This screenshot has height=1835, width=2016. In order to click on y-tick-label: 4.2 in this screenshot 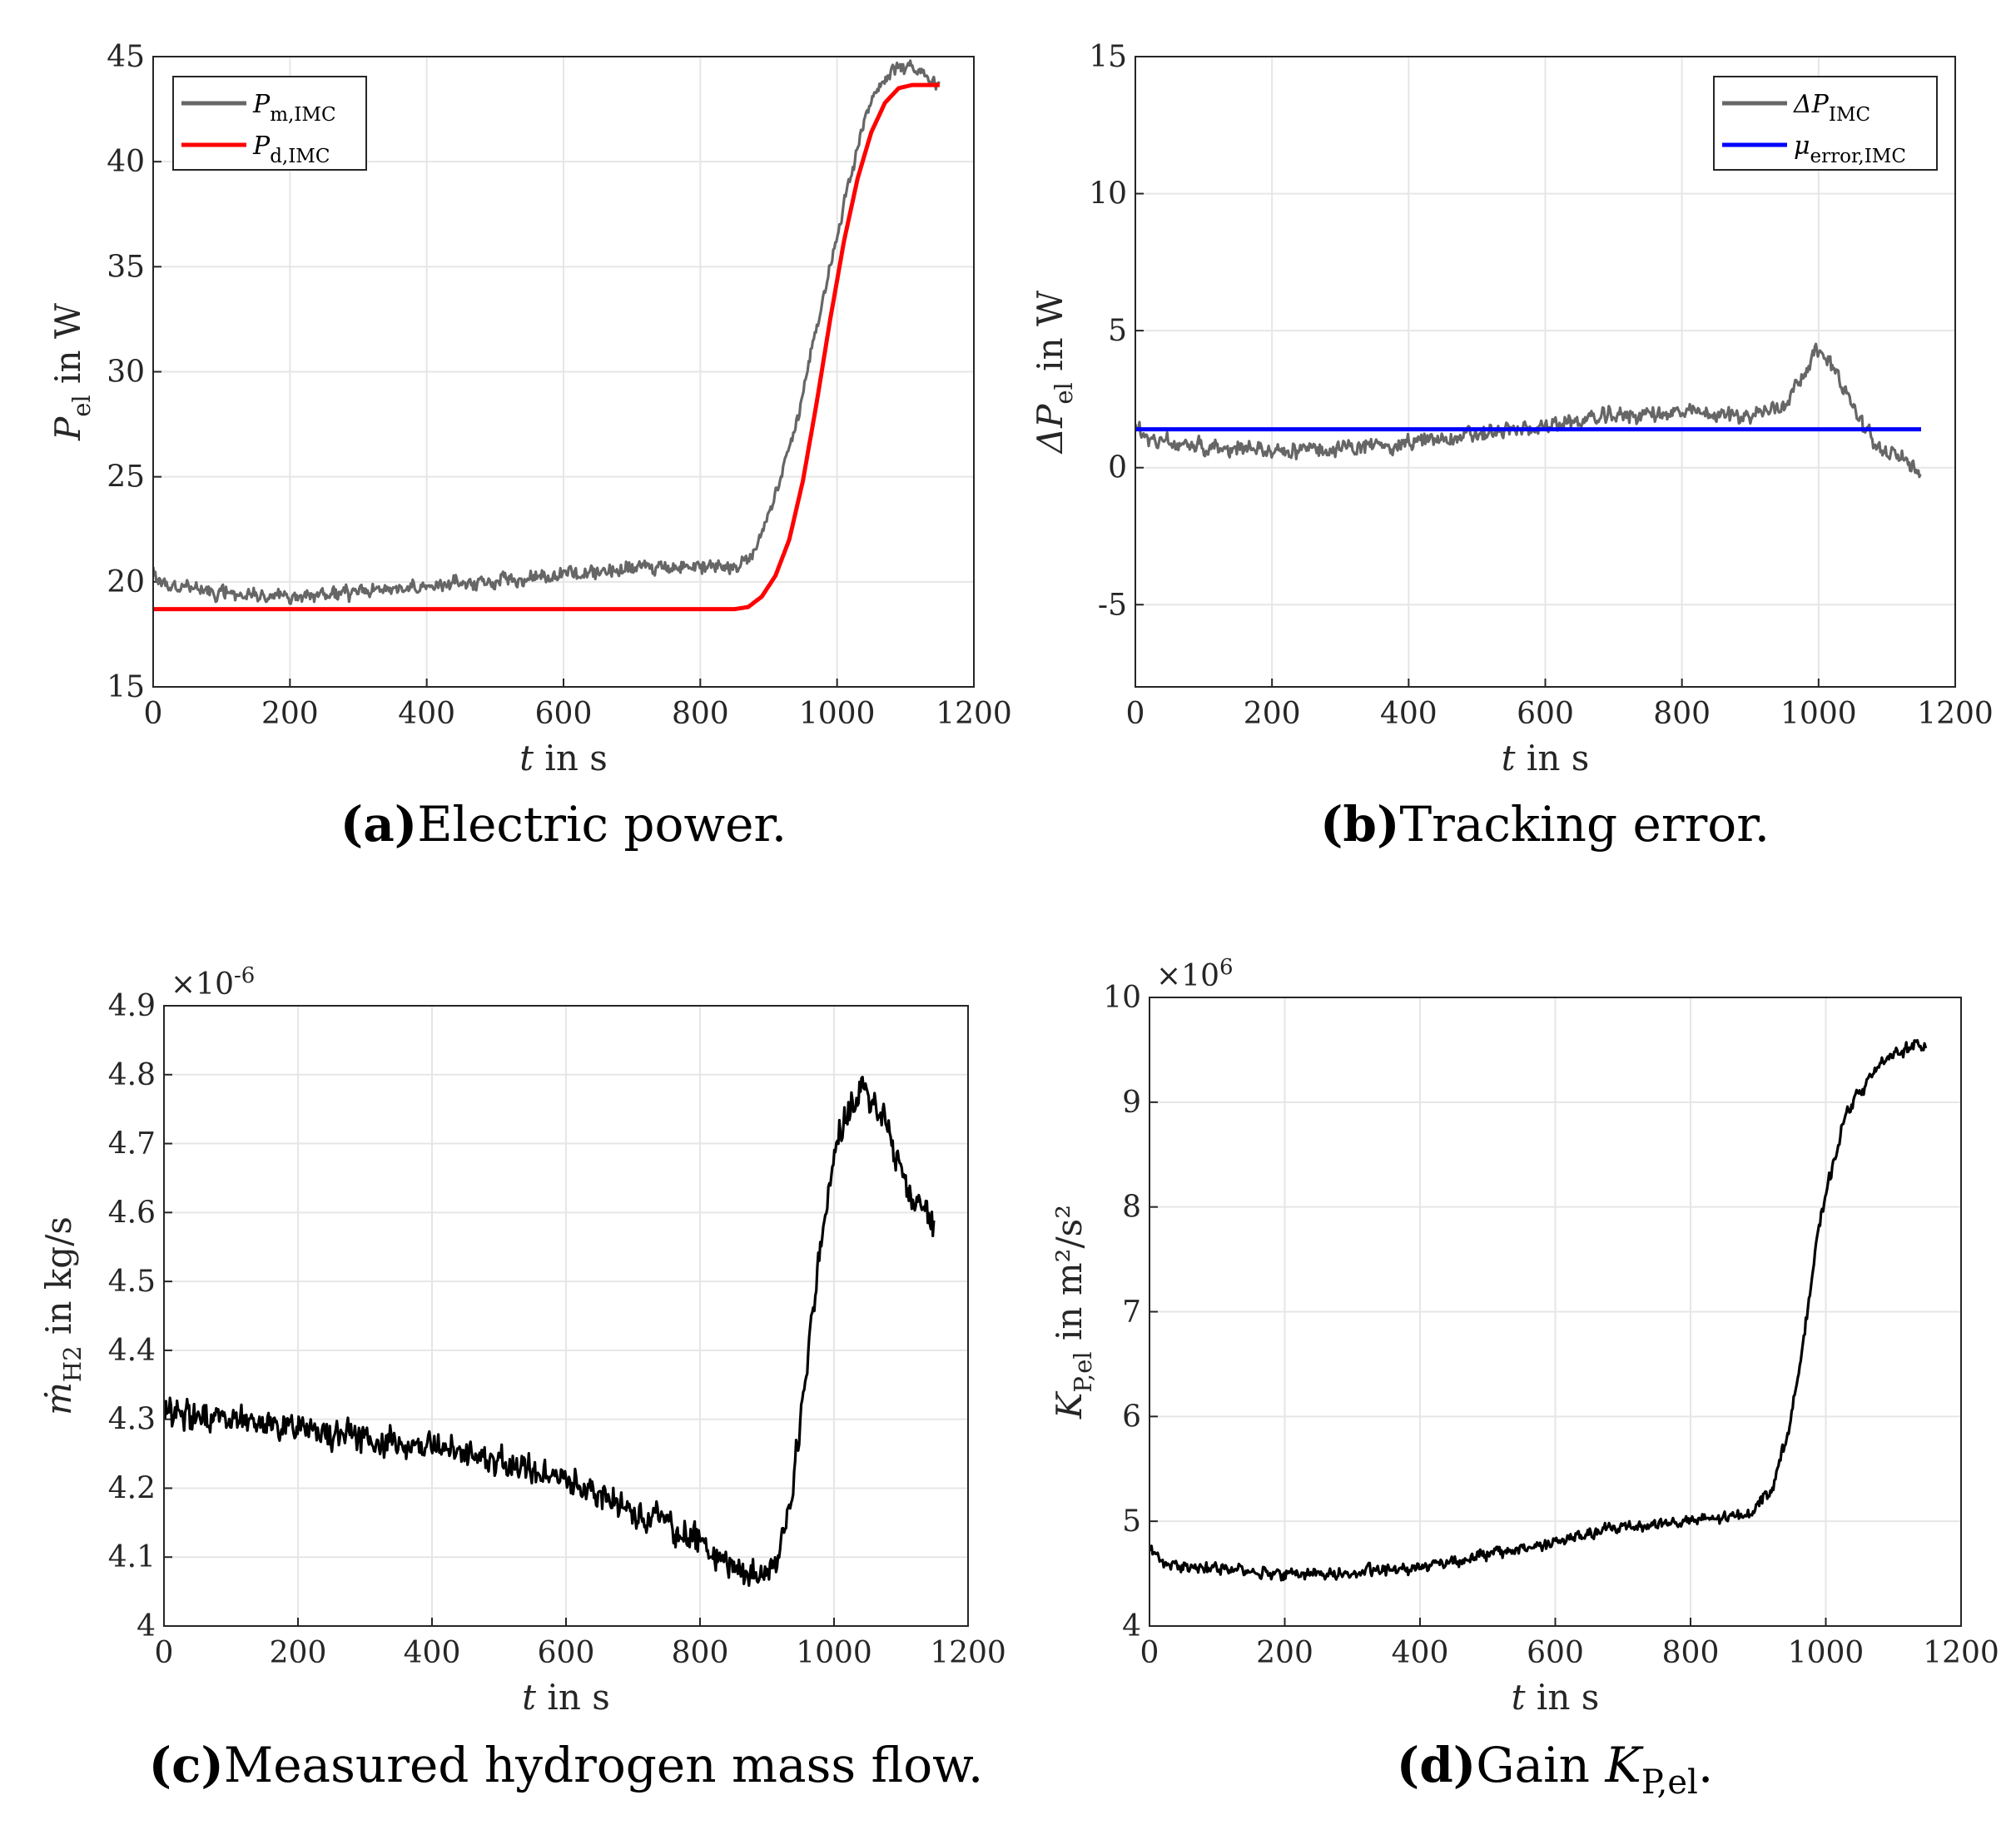, I will do `click(132, 1488)`.